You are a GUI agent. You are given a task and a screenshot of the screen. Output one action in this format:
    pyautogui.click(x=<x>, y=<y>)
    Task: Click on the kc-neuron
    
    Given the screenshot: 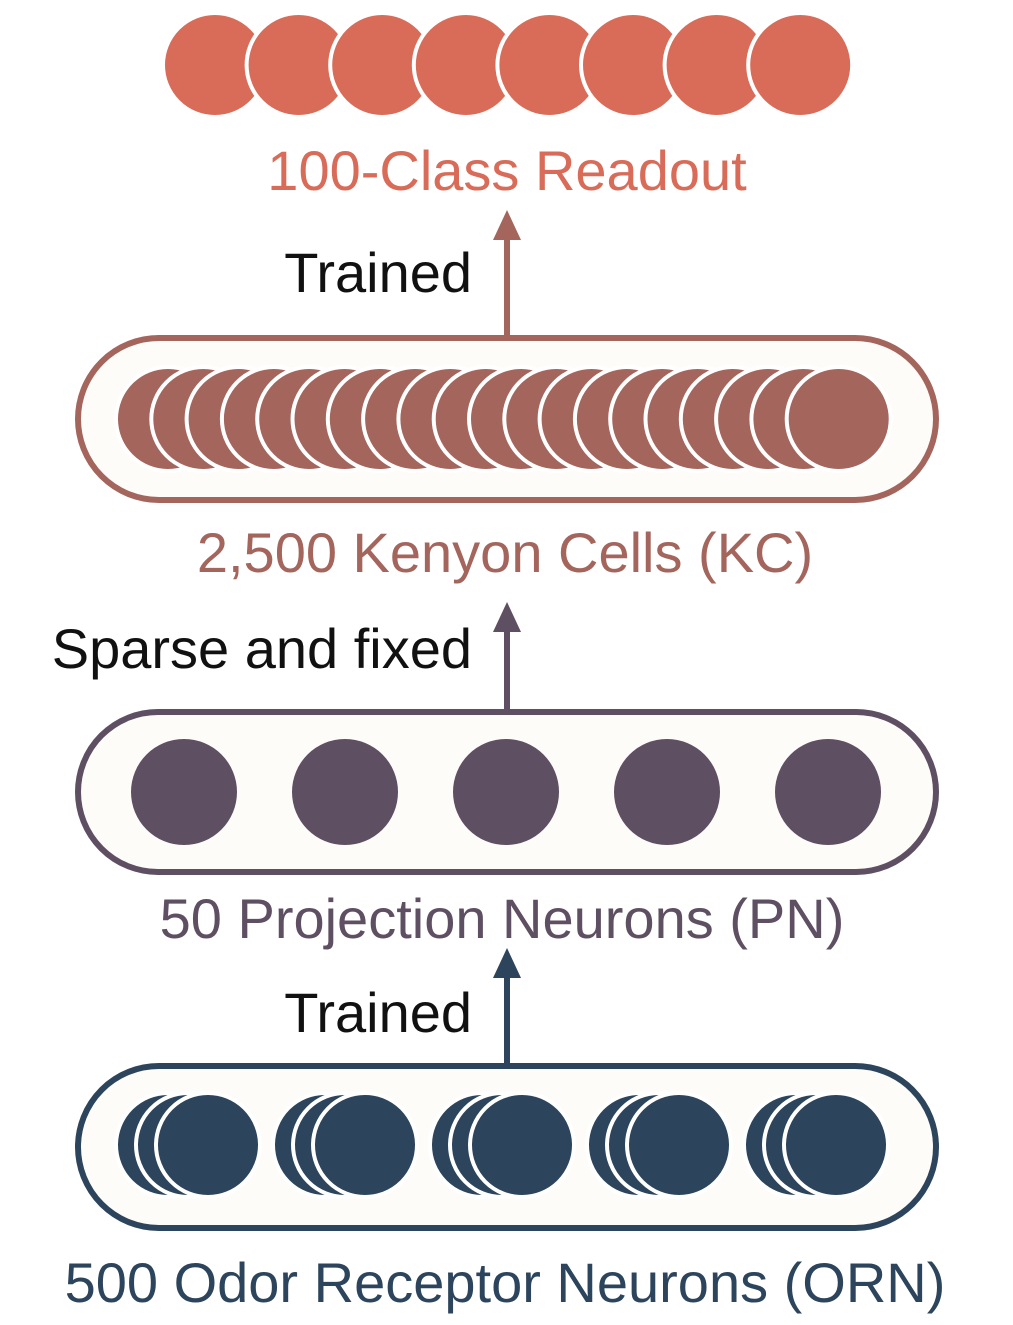 What is the action you would take?
    pyautogui.click(x=838, y=419)
    